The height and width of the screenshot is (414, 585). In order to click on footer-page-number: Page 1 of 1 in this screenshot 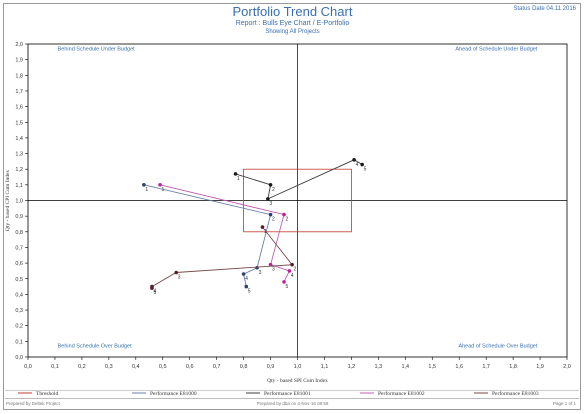, I will do `click(564, 403)`.